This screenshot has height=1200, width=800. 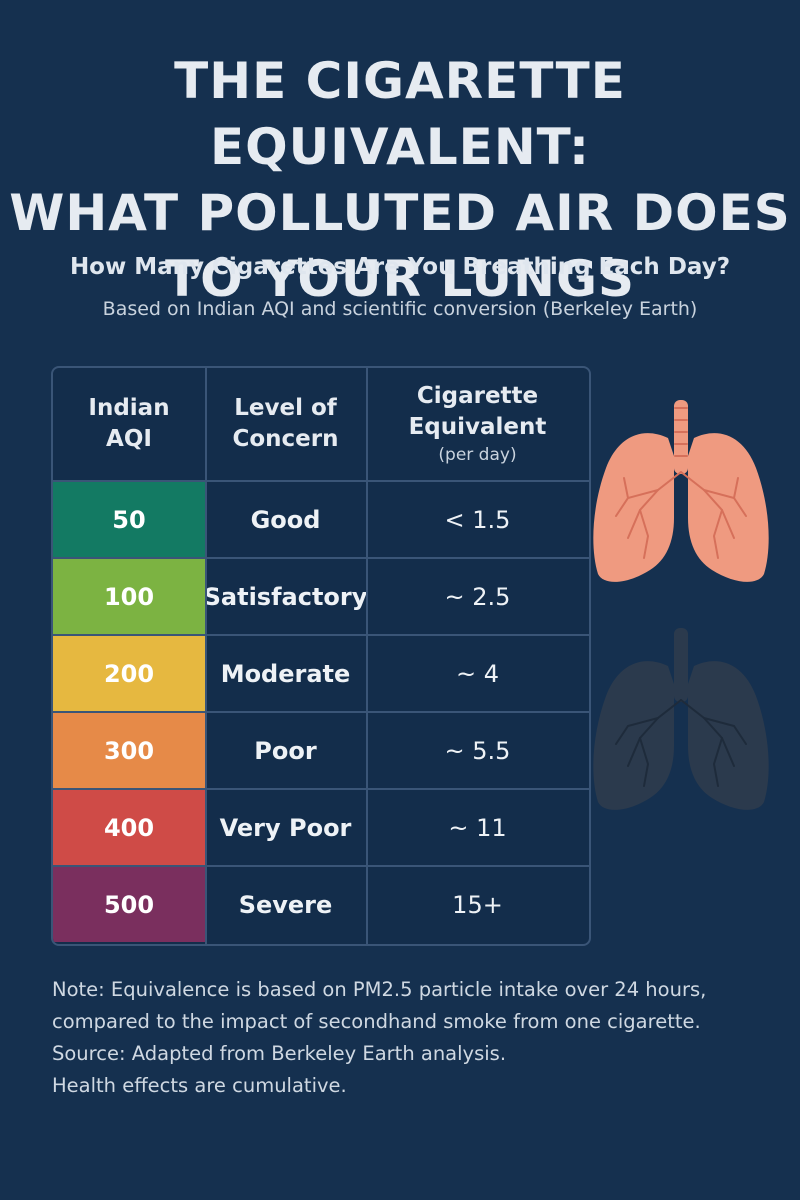 I want to click on header-cigarette-line-1: Cigarette, so click(x=477, y=396).